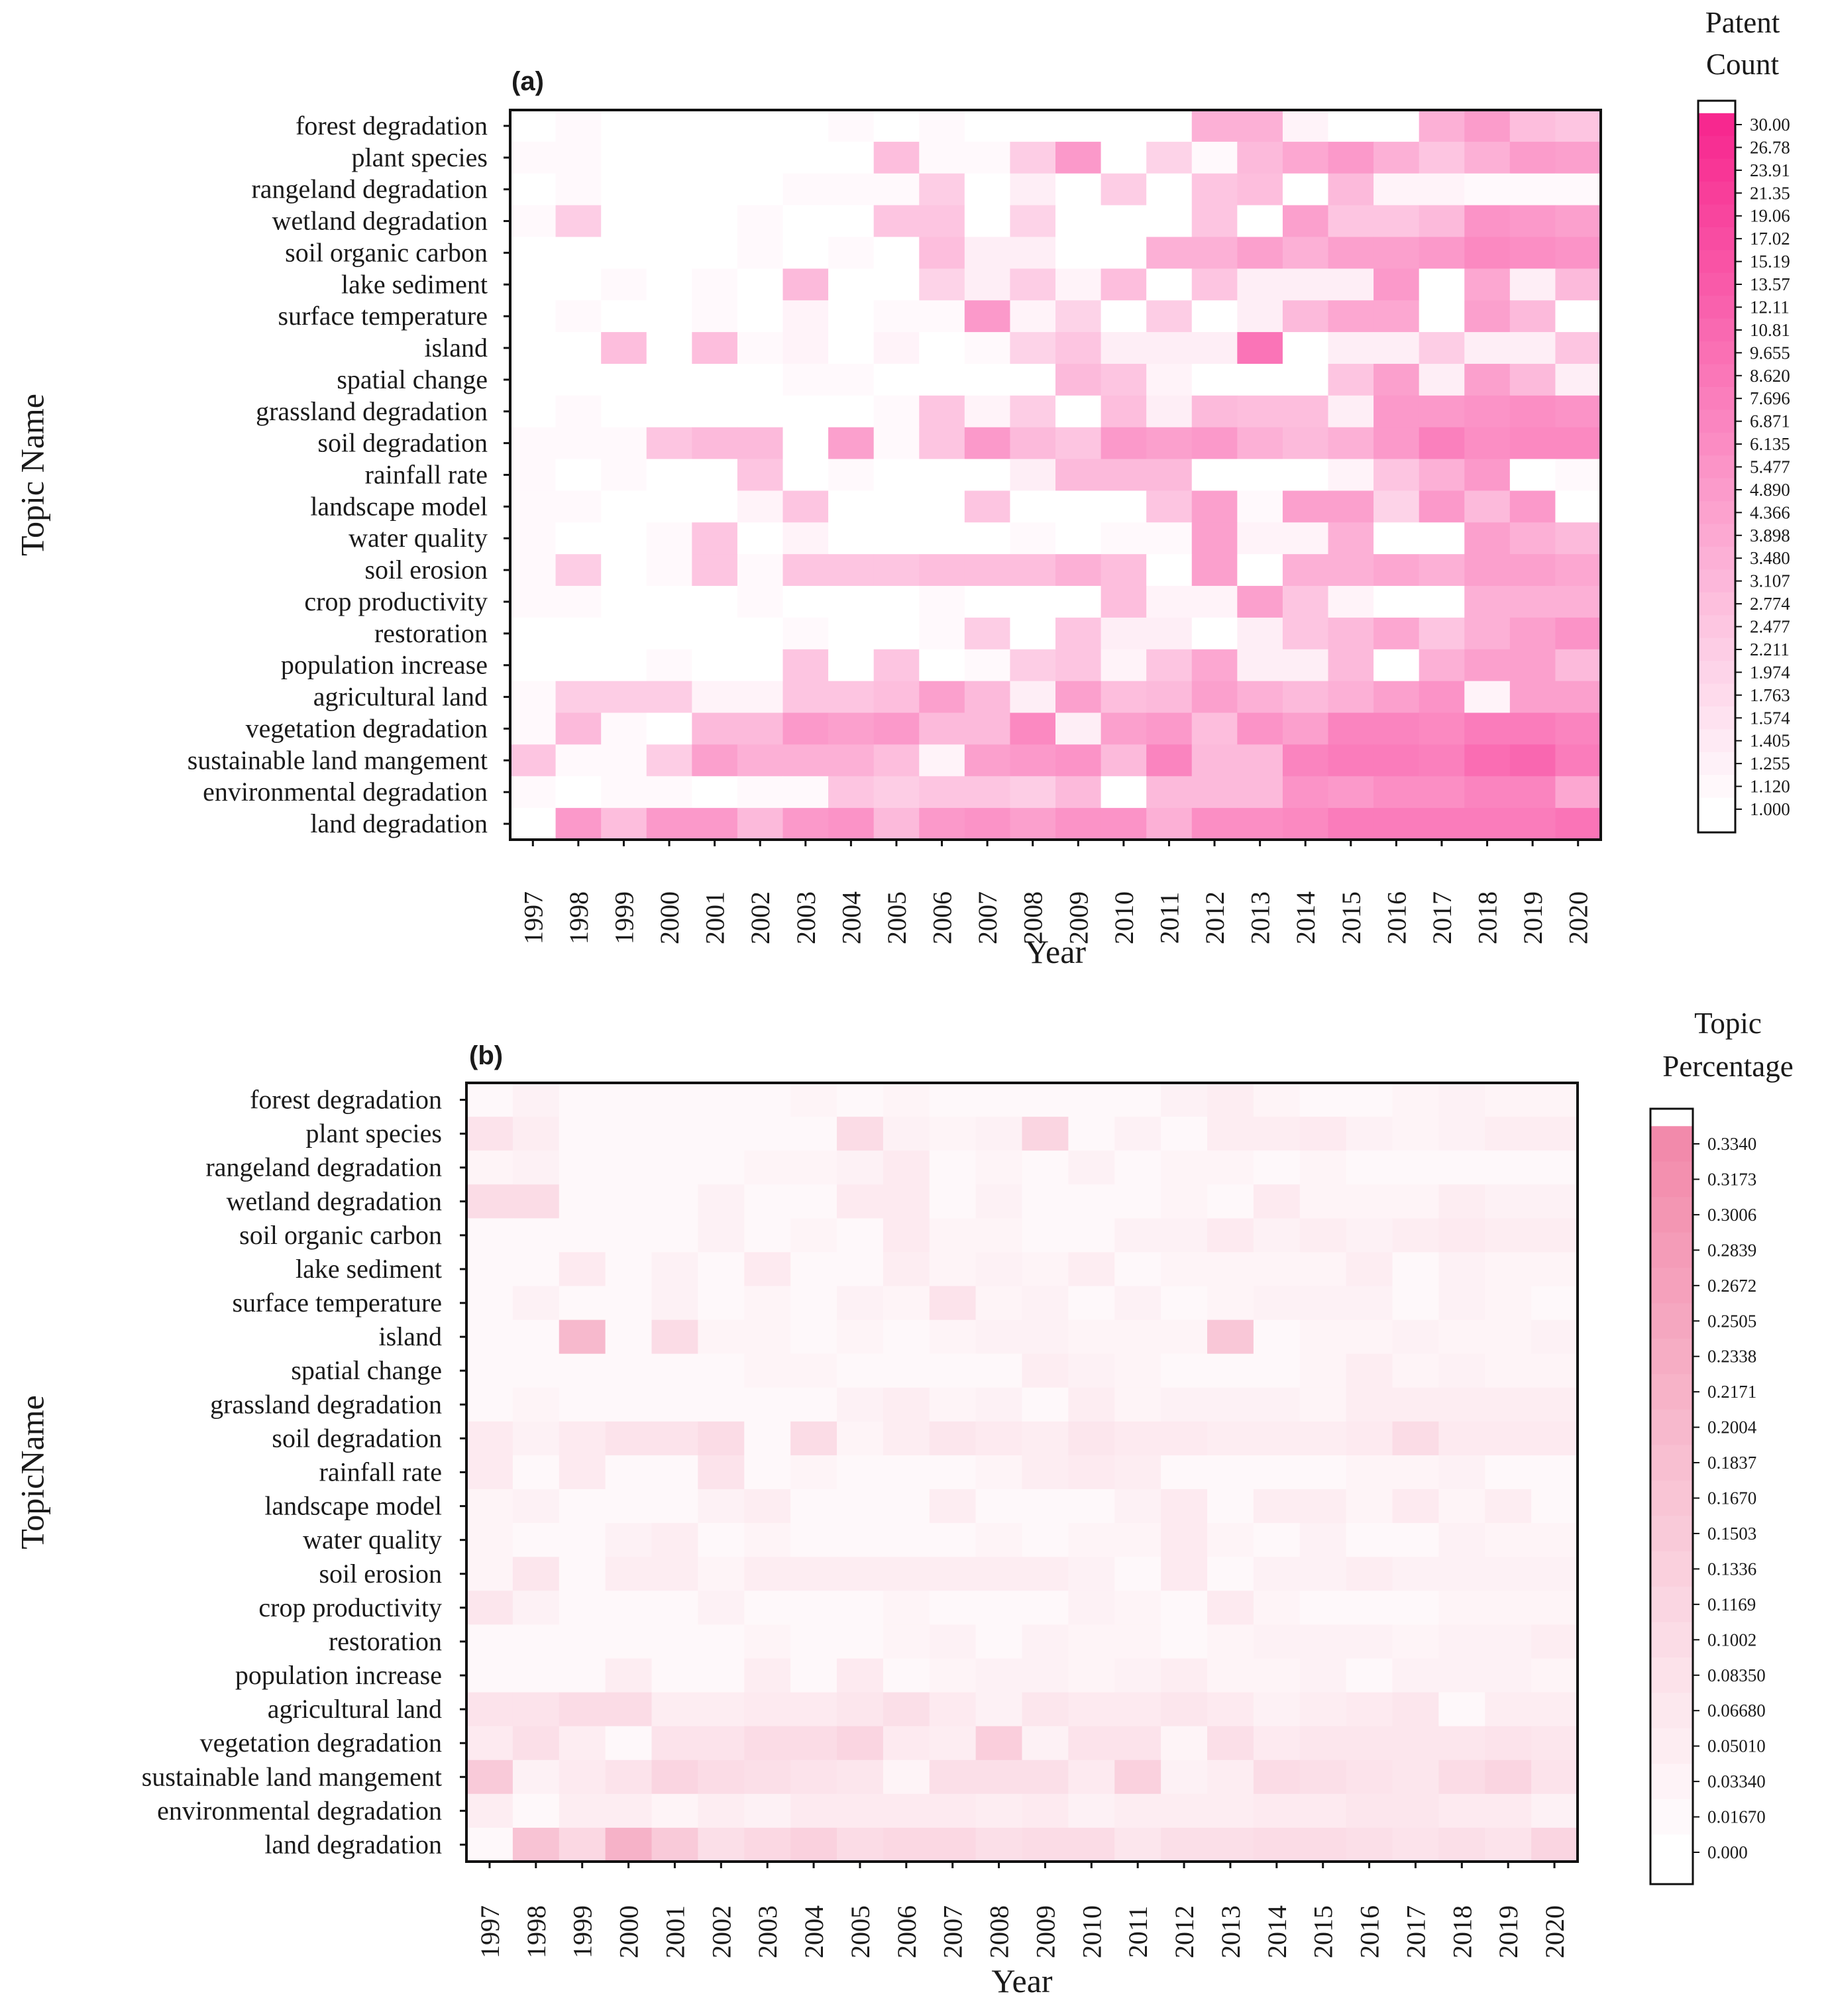  What do you see at coordinates (1737, 1781) in the screenshot?
I see `colorbar-tick-label: 0.03340` at bounding box center [1737, 1781].